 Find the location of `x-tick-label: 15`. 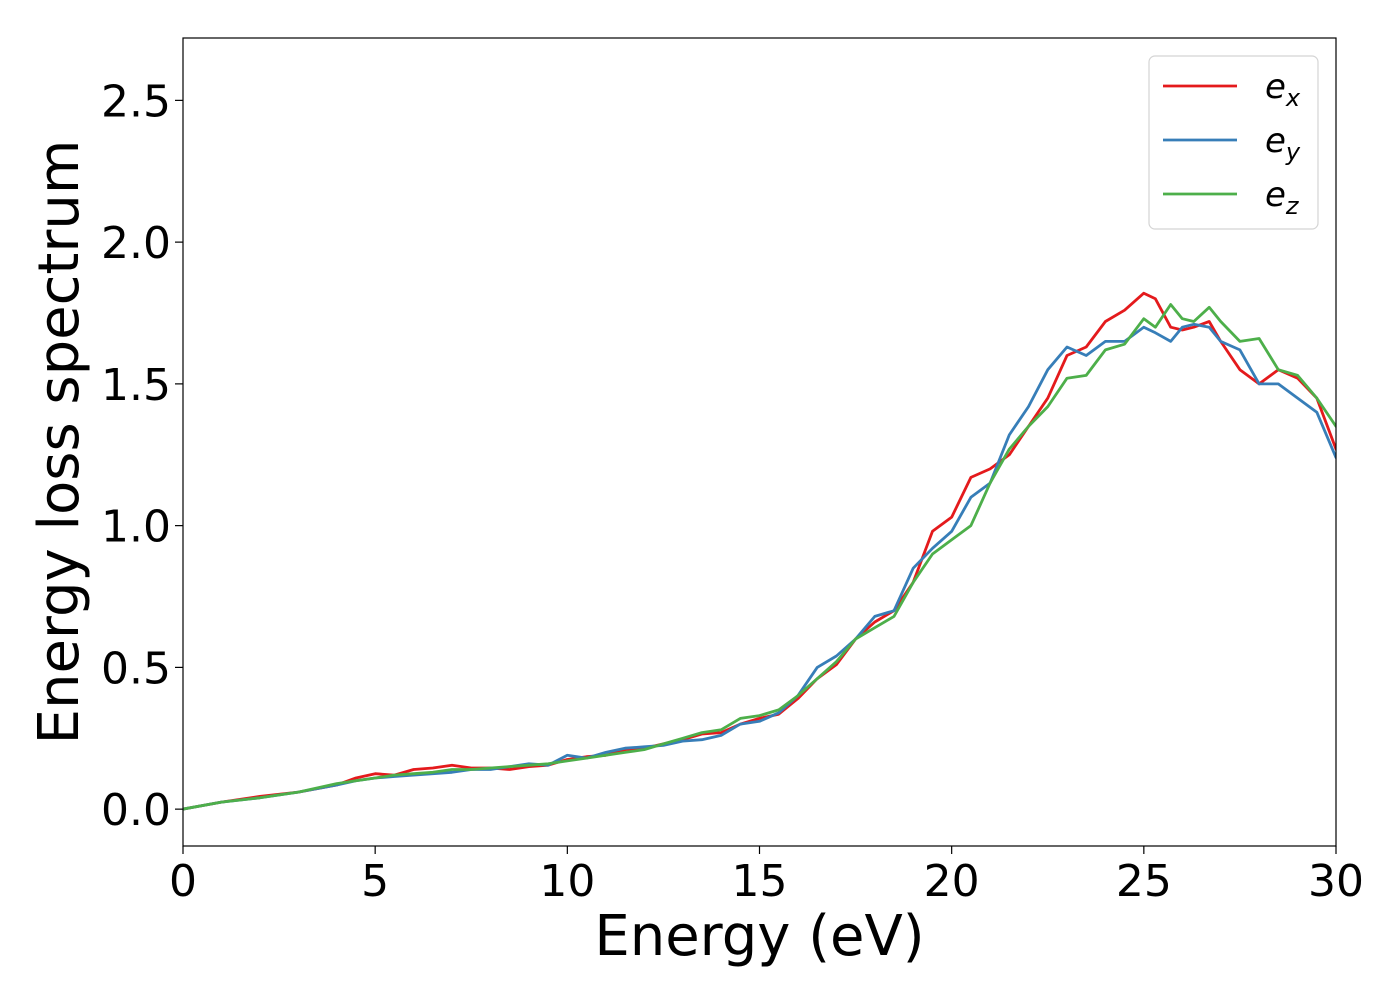

x-tick-label: 15 is located at coordinates (760, 881).